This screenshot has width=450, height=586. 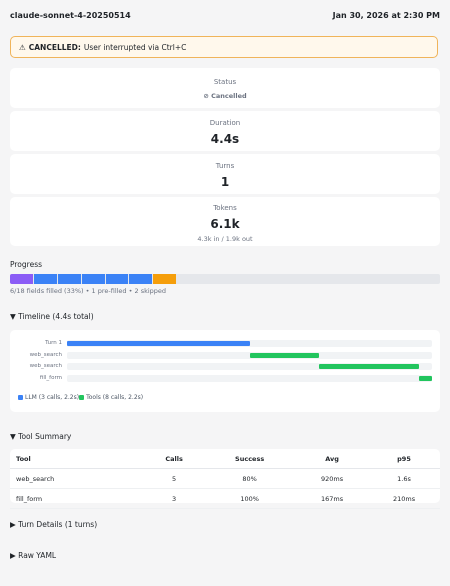 I want to click on table-cell: fill_form, so click(x=78, y=498).